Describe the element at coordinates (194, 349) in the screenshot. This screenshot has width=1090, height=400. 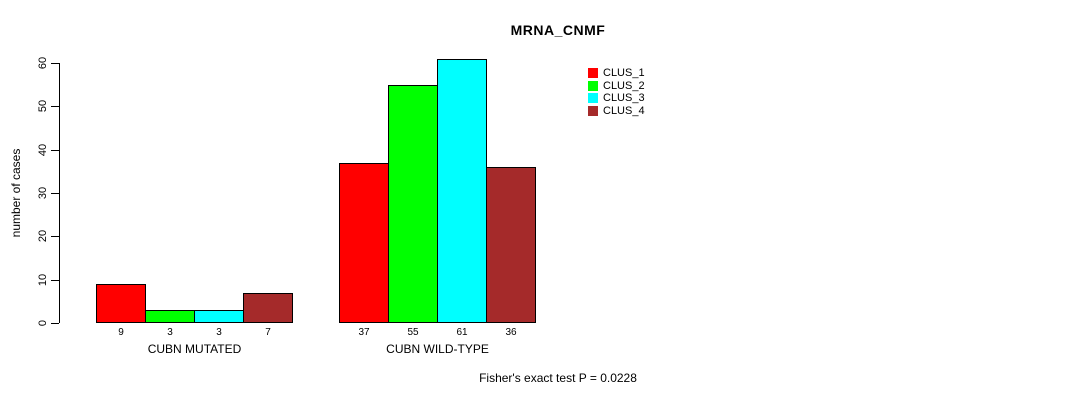
I see `group-label: CUBN MUTATED` at that location.